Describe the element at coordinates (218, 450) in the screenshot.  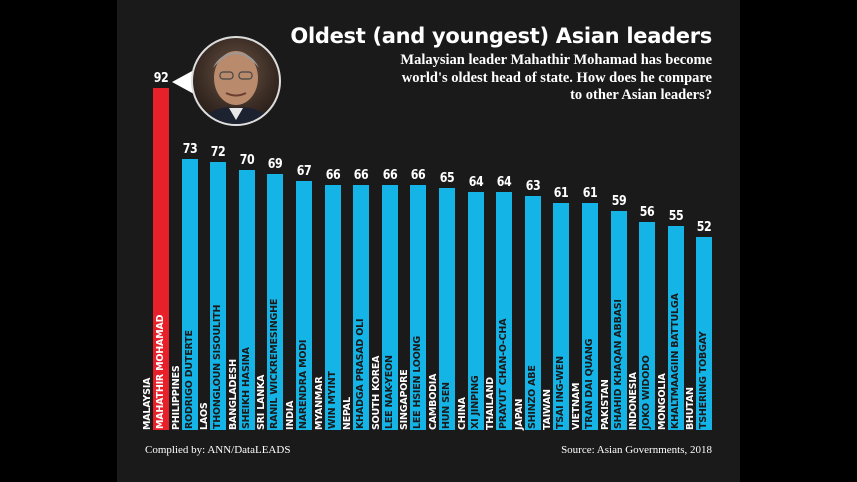
I see `compiled-by: Complied by: ANN/DataLEADS` at that location.